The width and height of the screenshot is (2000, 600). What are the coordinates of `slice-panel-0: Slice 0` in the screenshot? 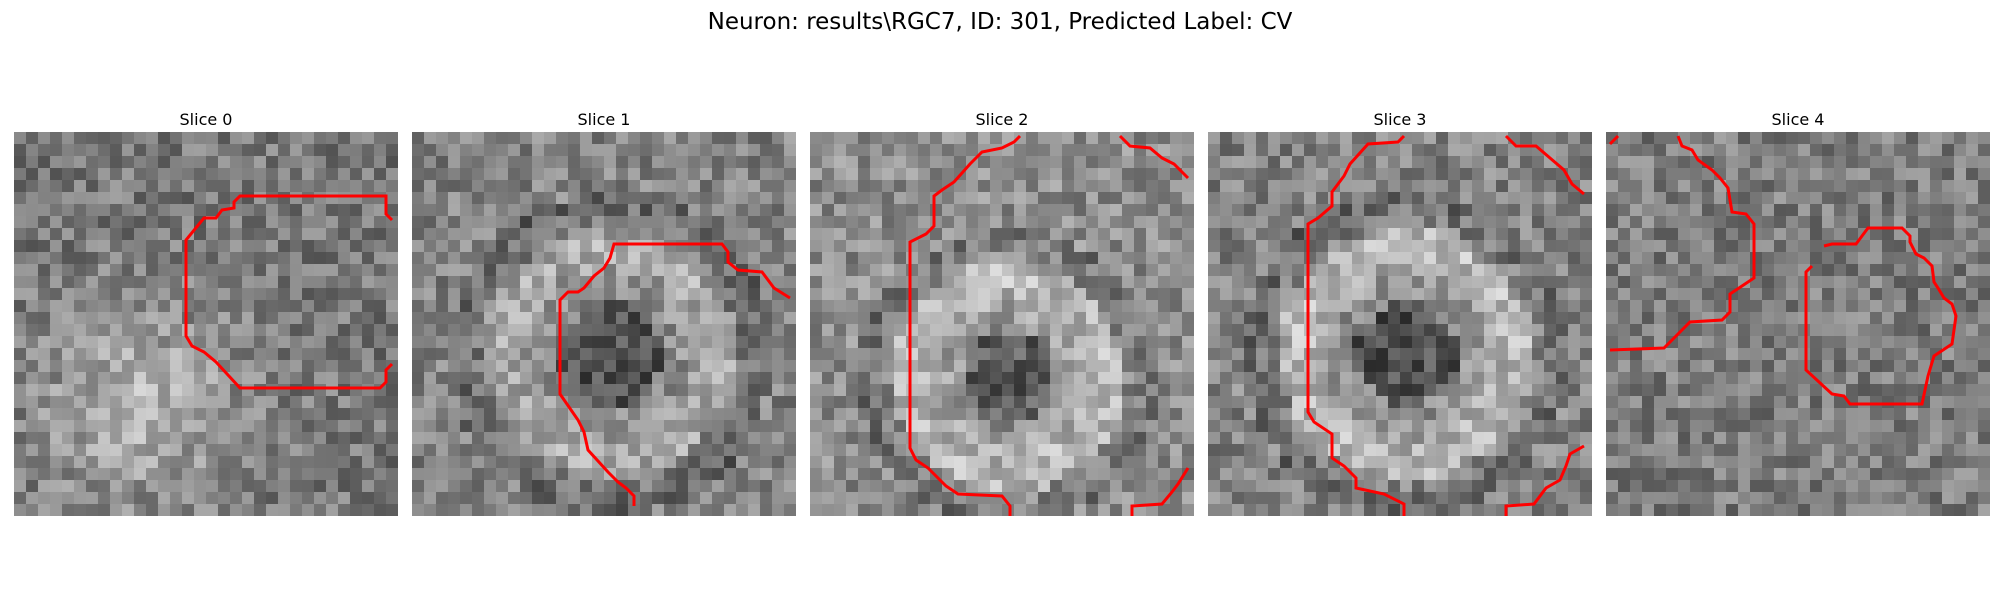 It's located at (206, 312).